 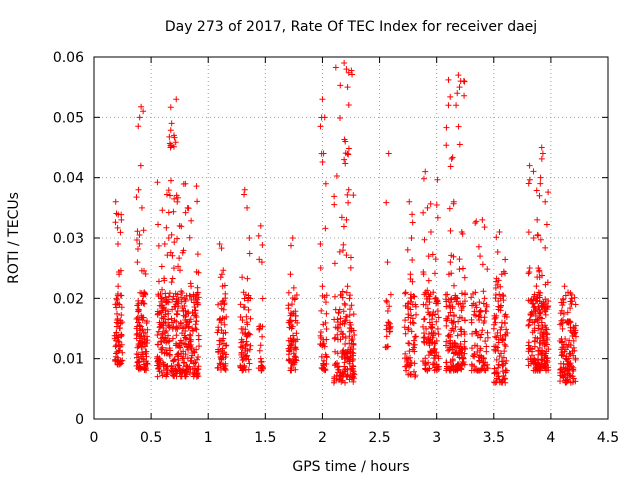 What do you see at coordinates (68, 58) in the screenshot?
I see `y-tick-label: 0.06` at bounding box center [68, 58].